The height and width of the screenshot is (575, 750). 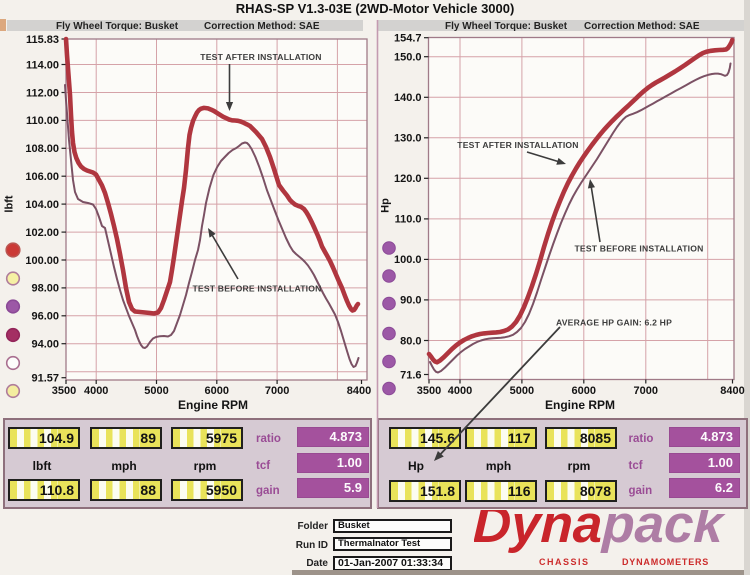 What do you see at coordinates (408, 179) in the screenshot?
I see `svg-text: 120.0` at bounding box center [408, 179].